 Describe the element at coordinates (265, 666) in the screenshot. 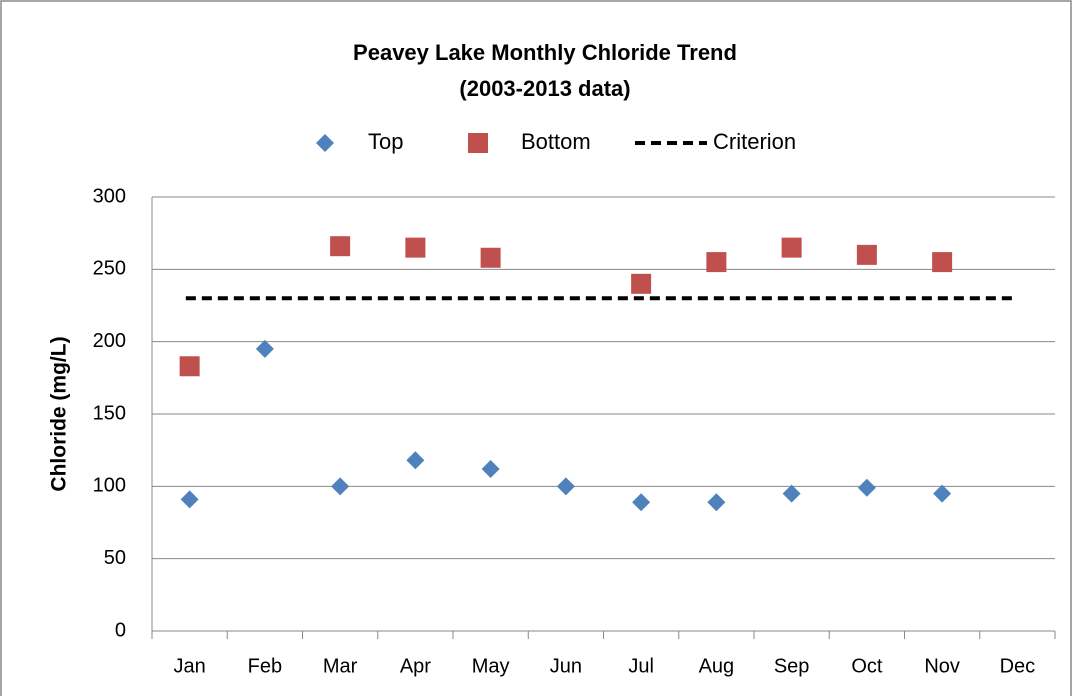

I see `x-tick-label: Feb` at that location.